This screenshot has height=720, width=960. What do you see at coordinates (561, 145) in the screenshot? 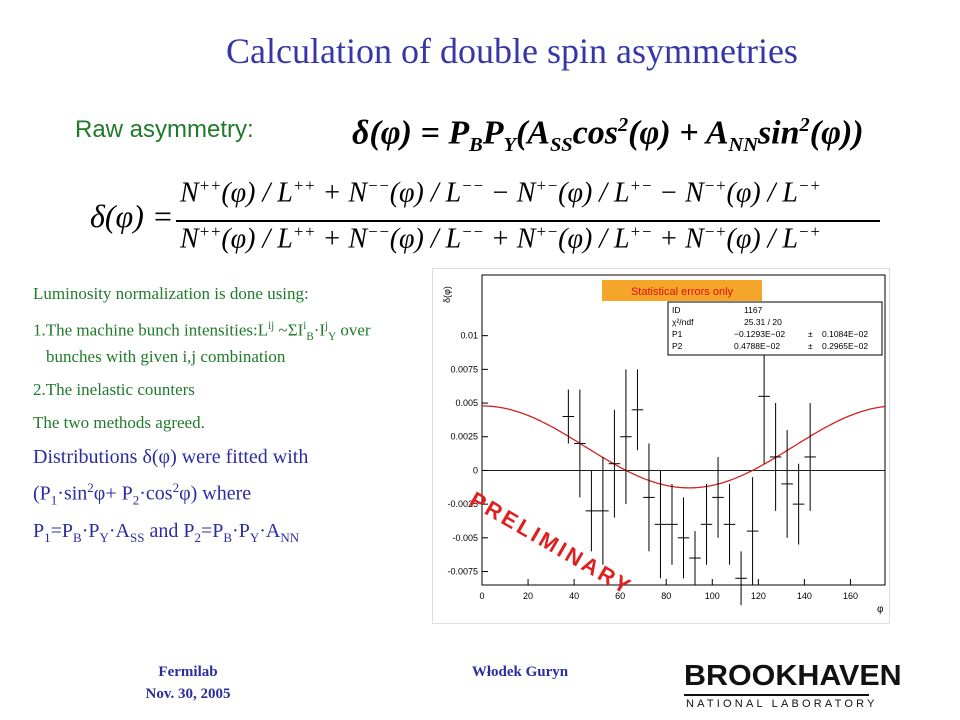
I see `subscript: SS` at bounding box center [561, 145].